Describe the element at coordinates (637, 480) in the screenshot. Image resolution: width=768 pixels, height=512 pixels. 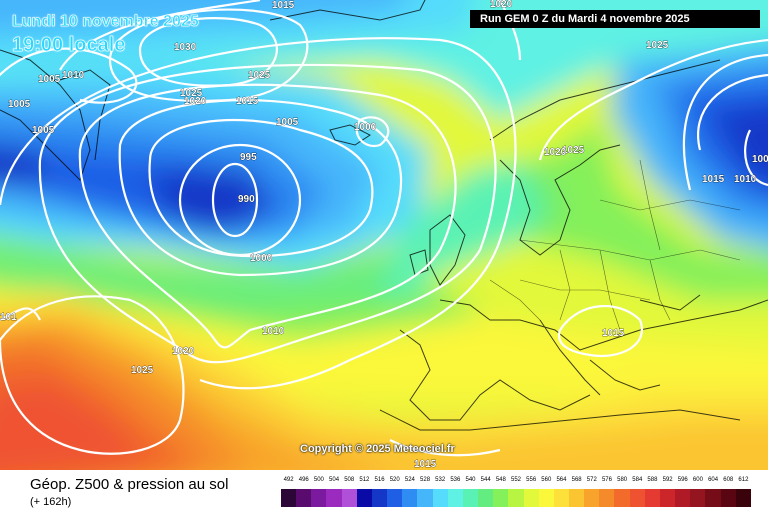
I see `legend-value-label: 584` at that location.